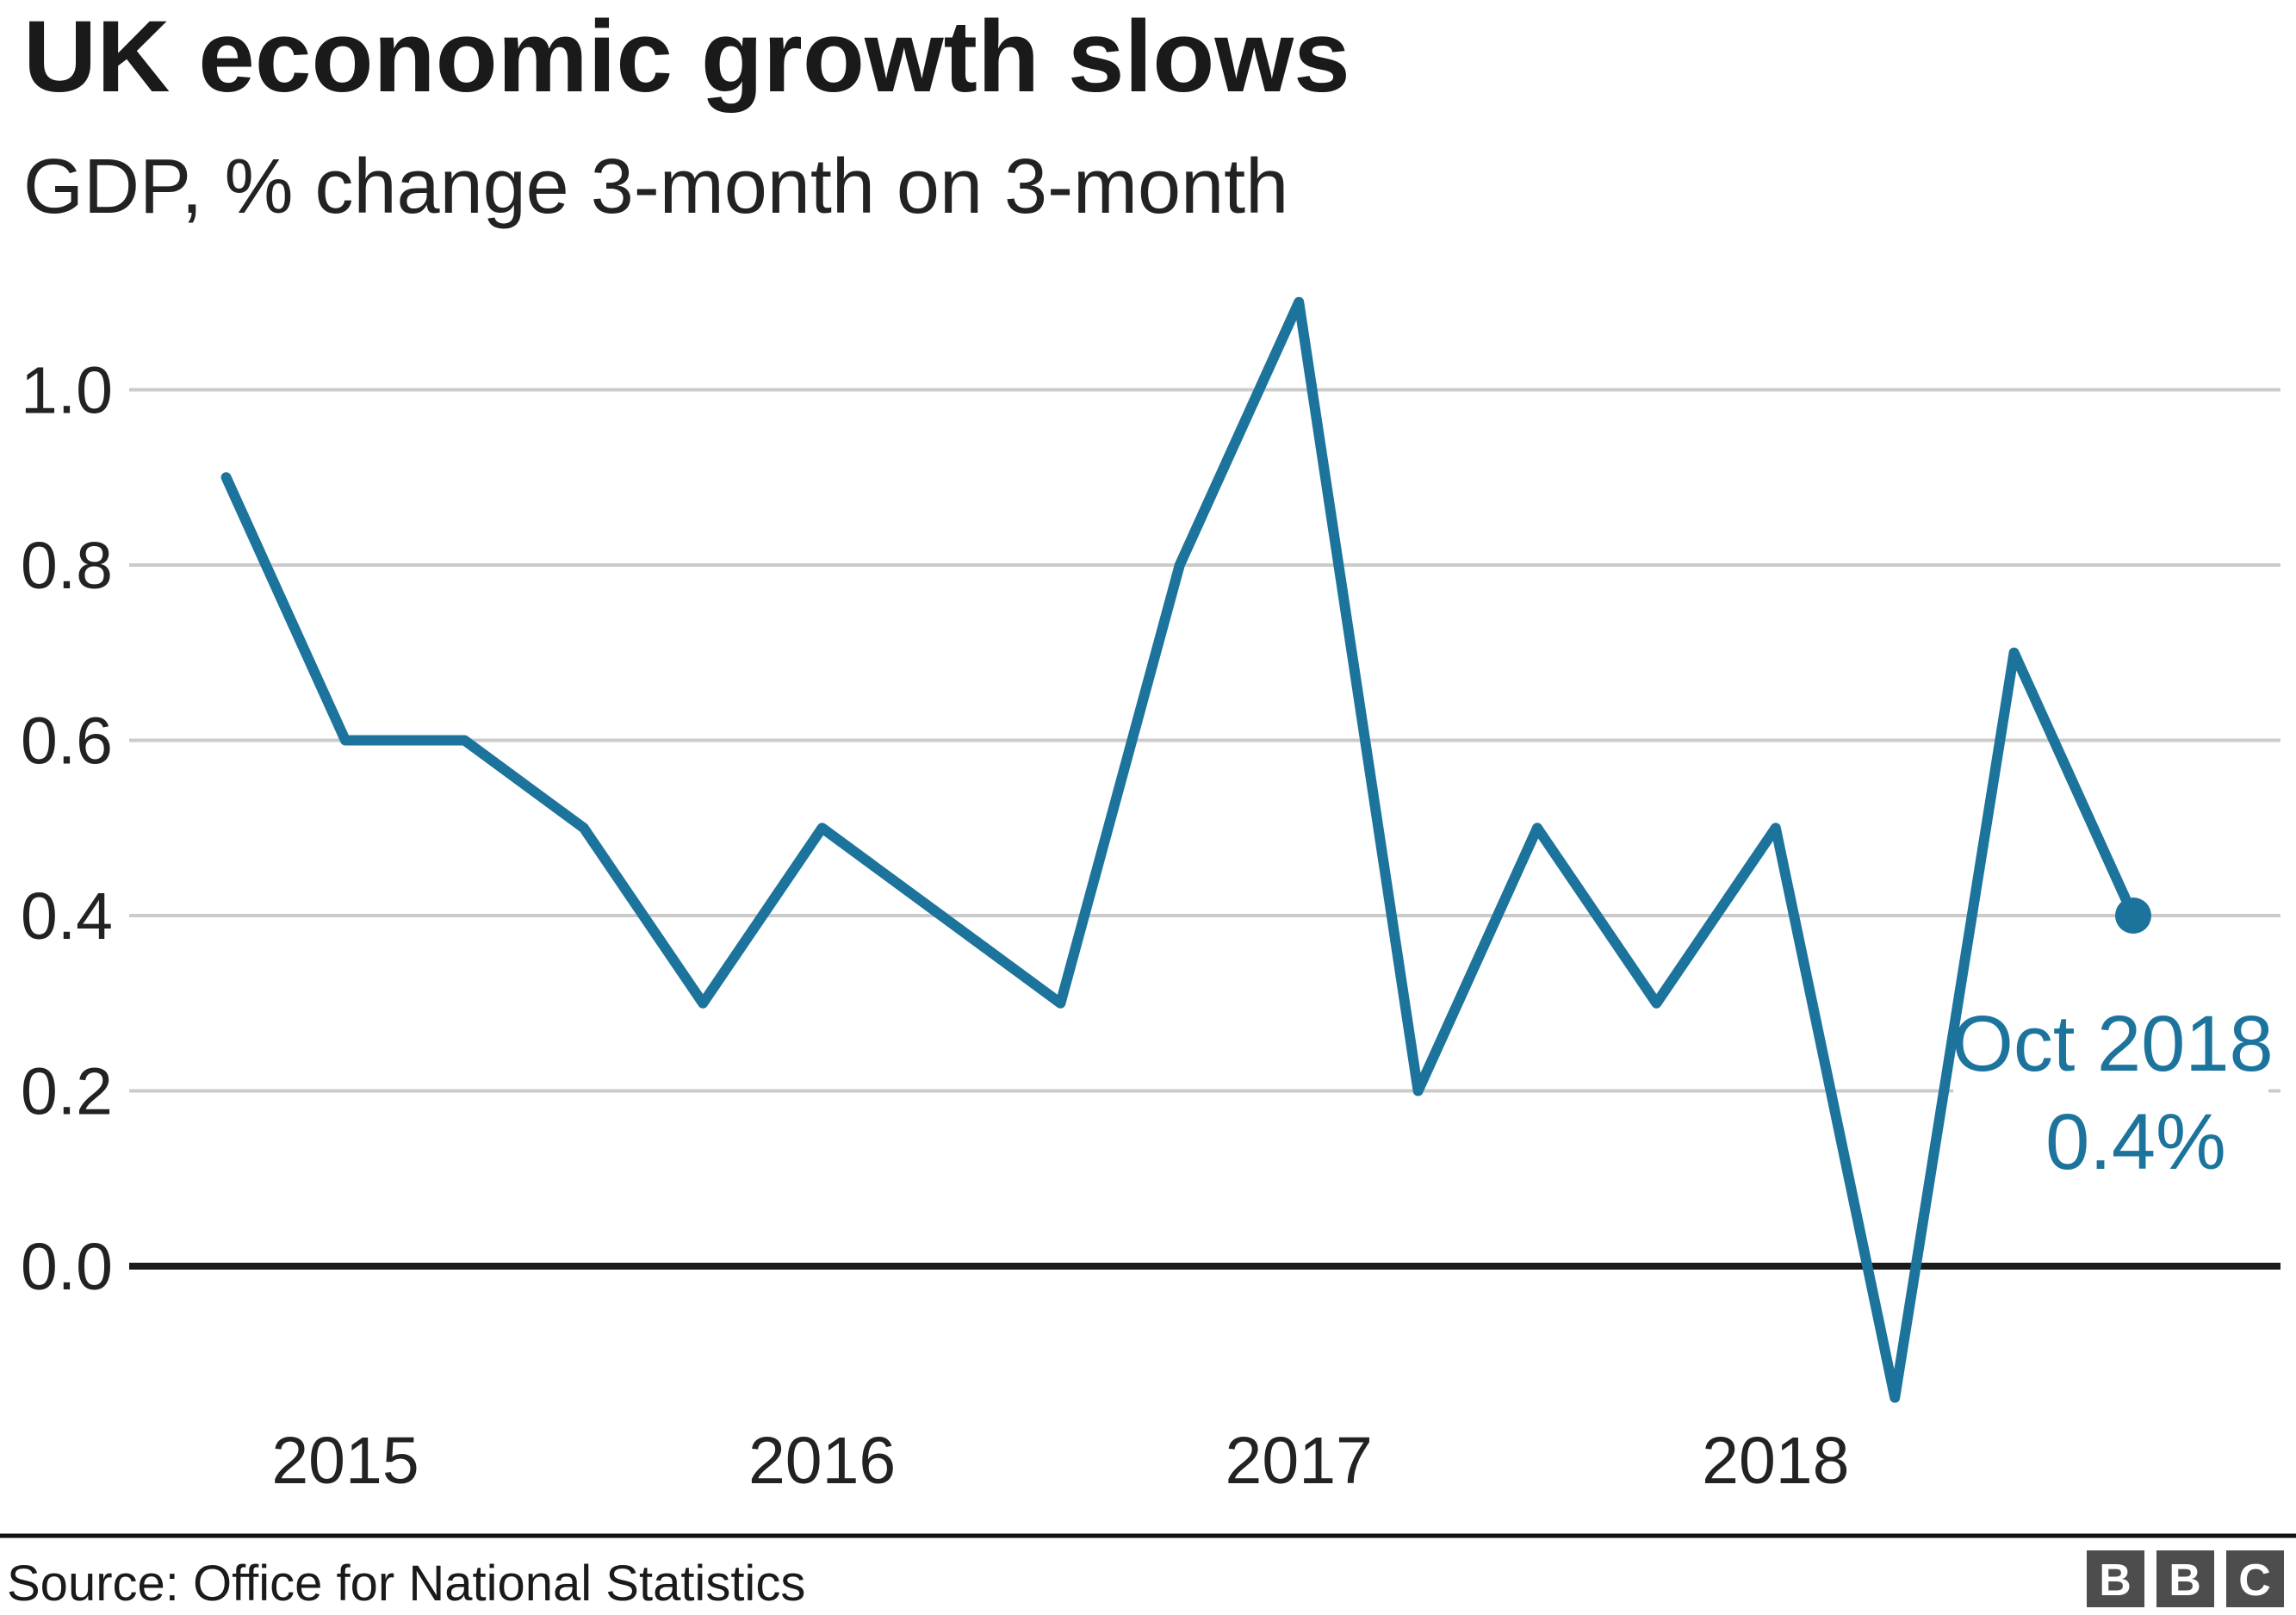 The width and height of the screenshot is (2296, 1615). I want to click on bbc-logo-letter-b2: B, so click(2185, 1581).